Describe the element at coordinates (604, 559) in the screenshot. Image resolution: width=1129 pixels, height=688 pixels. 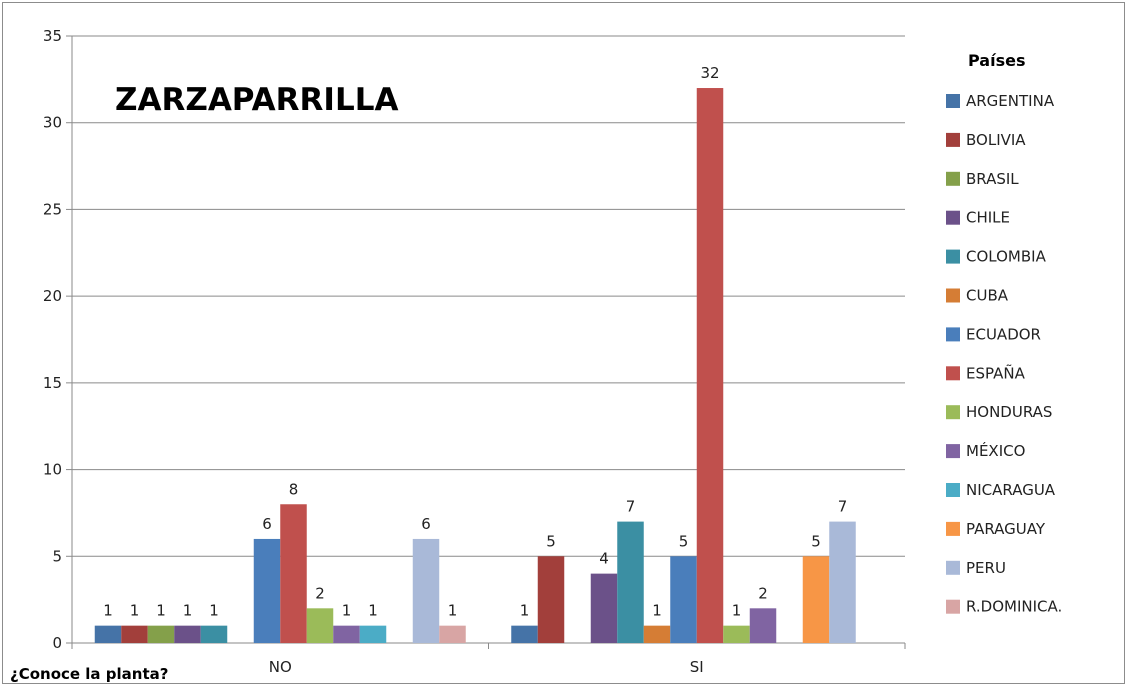
I see `data-label: 4` at that location.